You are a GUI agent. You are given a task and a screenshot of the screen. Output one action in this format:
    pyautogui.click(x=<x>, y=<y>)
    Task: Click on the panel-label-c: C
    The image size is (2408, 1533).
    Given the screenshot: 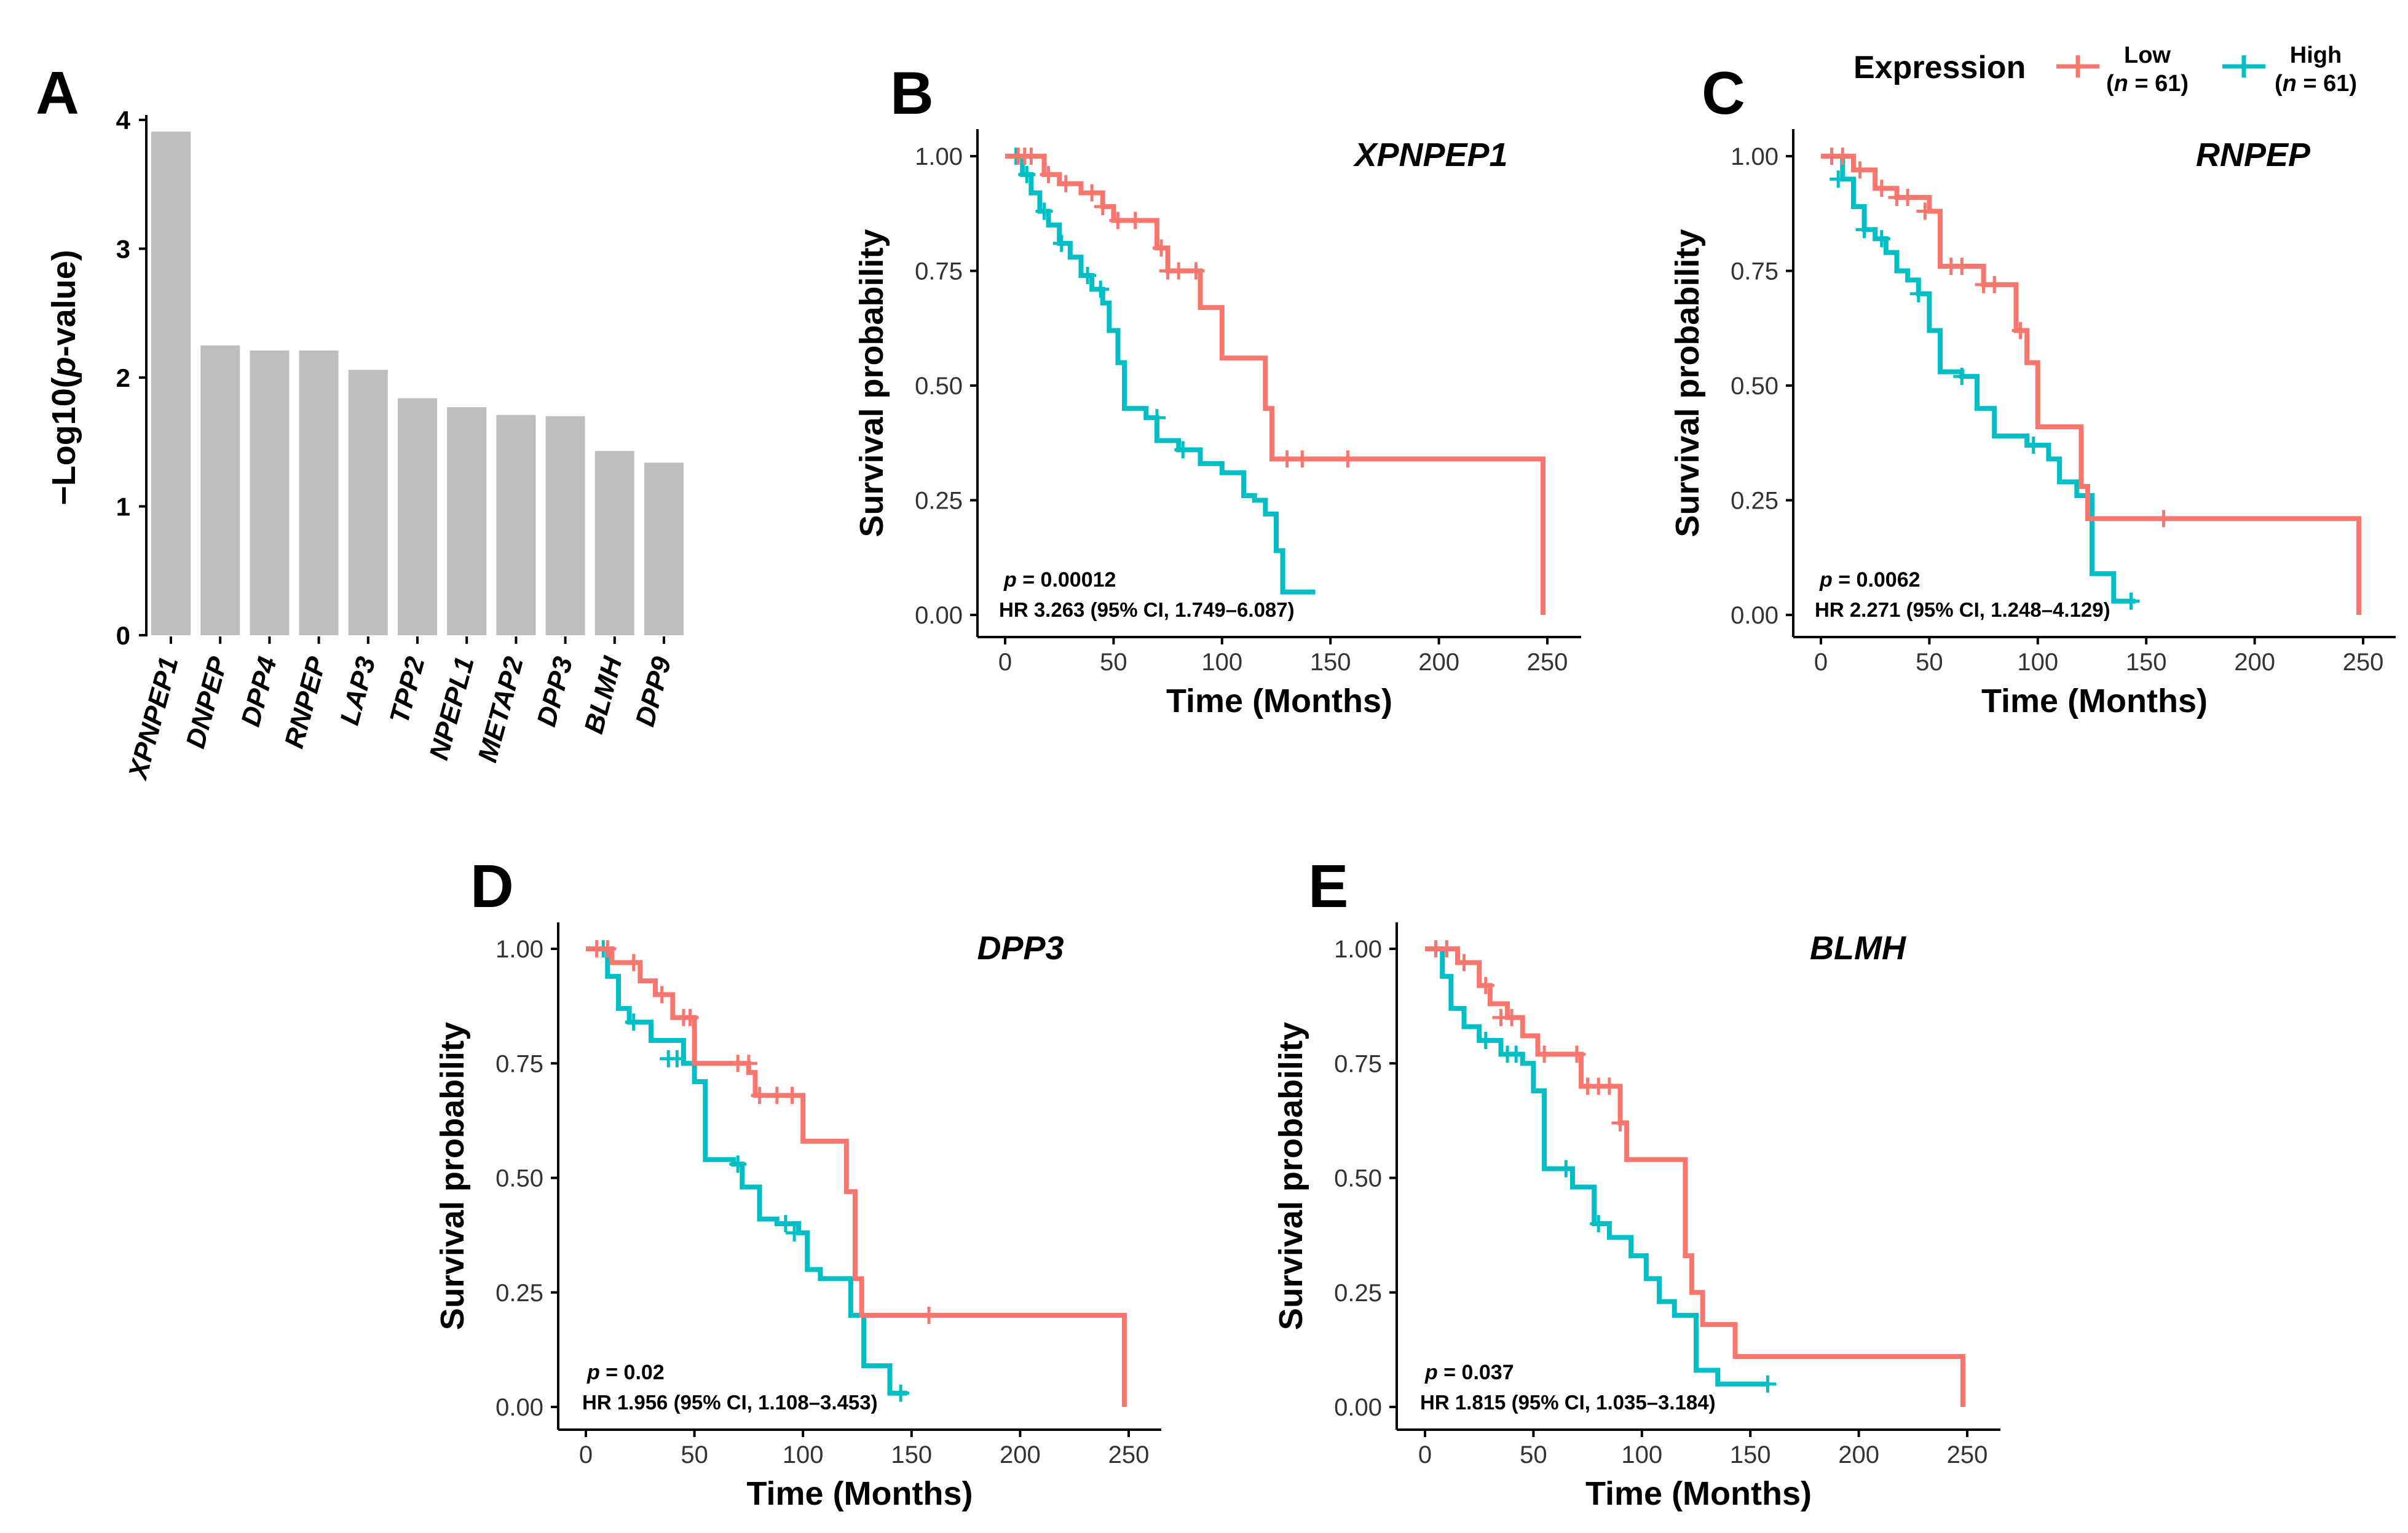 What is the action you would take?
    pyautogui.click(x=1723, y=93)
    